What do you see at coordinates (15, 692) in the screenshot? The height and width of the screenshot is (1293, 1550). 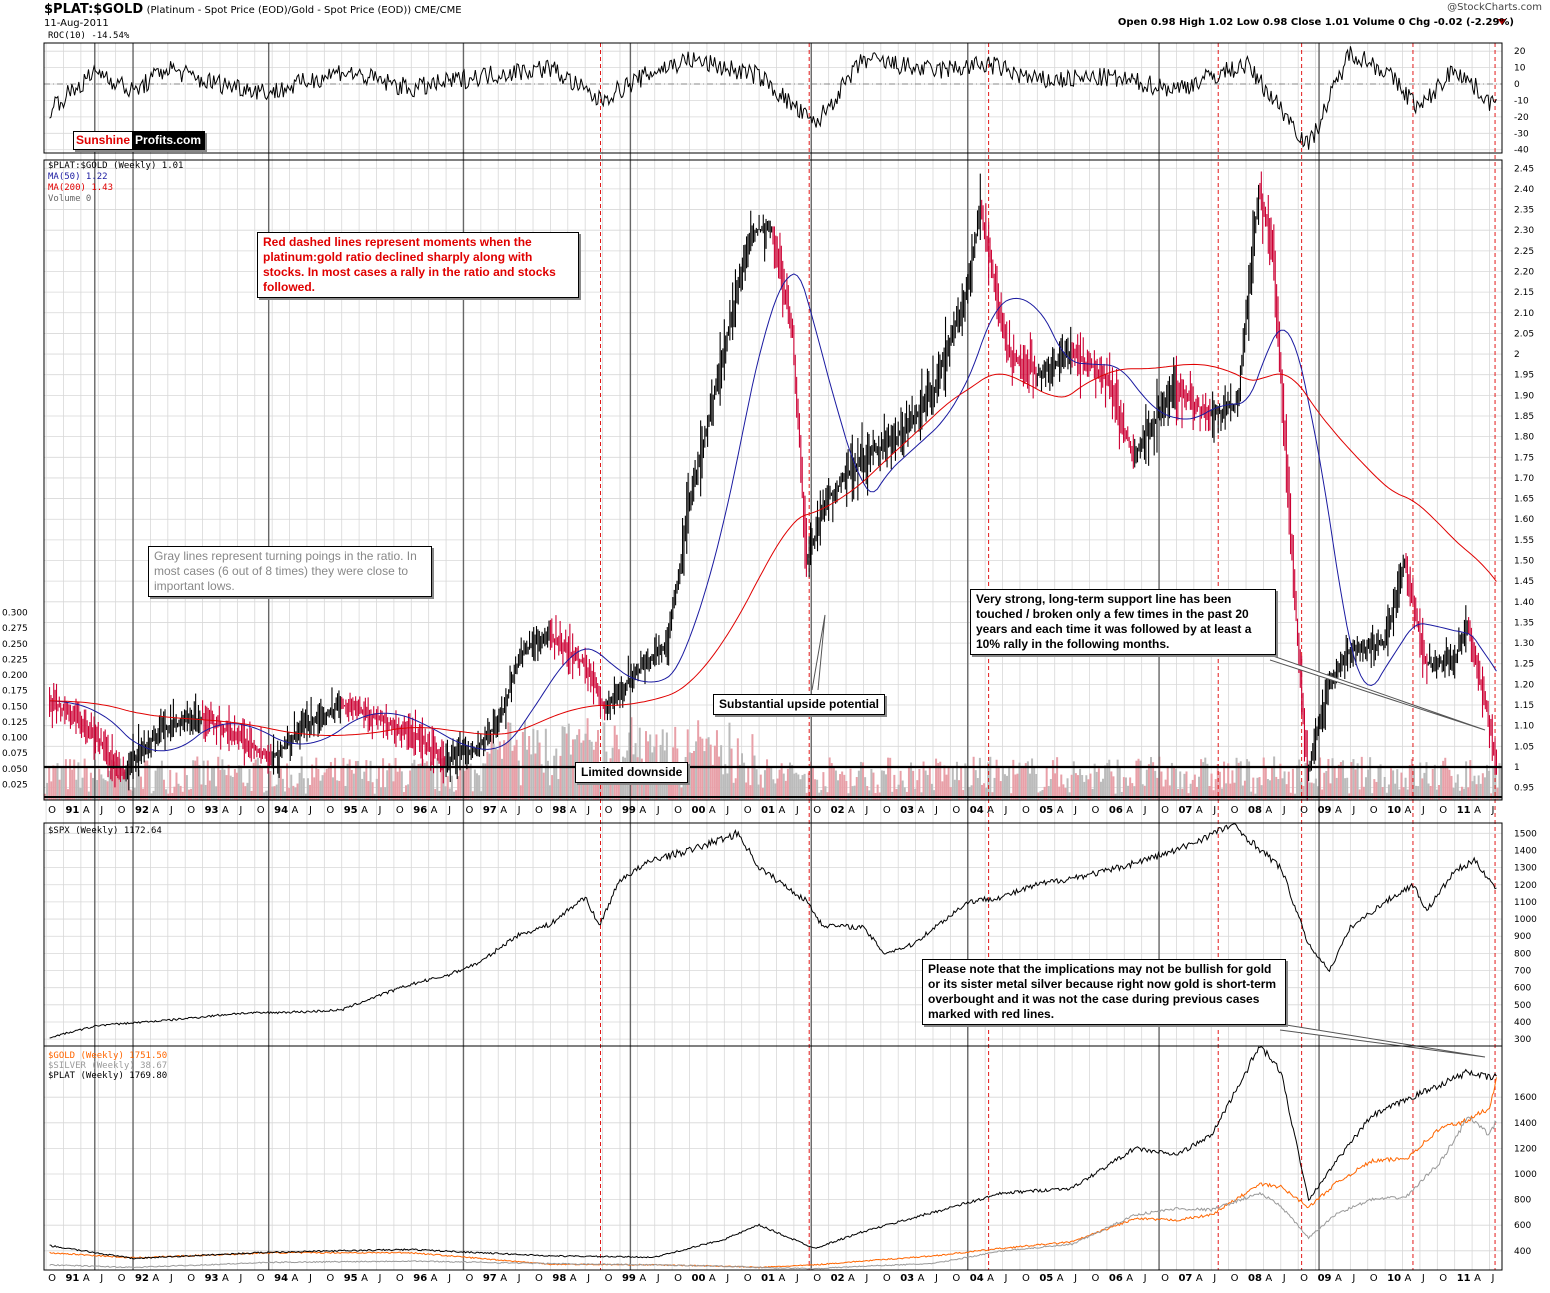 I see `volume-tick-label: 0.175` at bounding box center [15, 692].